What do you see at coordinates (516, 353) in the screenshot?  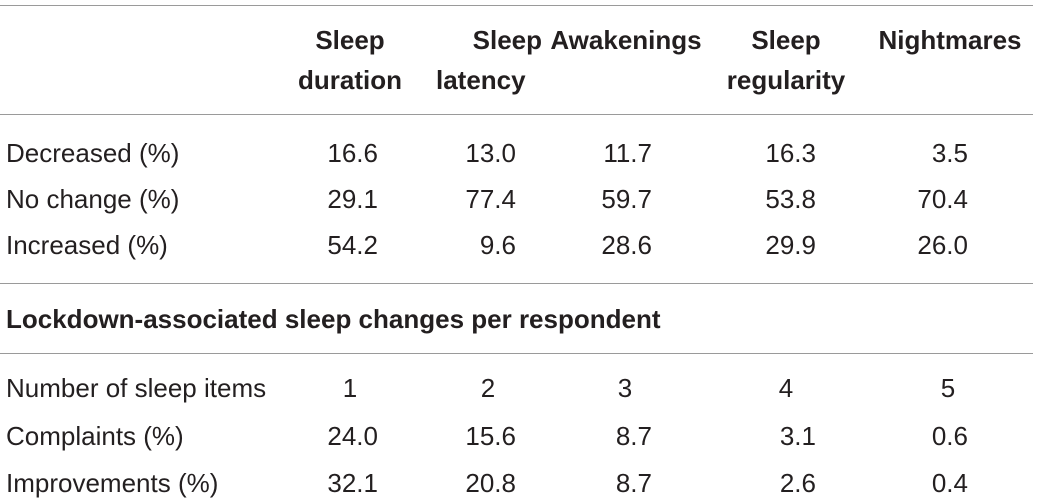 I see `section-rule-bottom` at bounding box center [516, 353].